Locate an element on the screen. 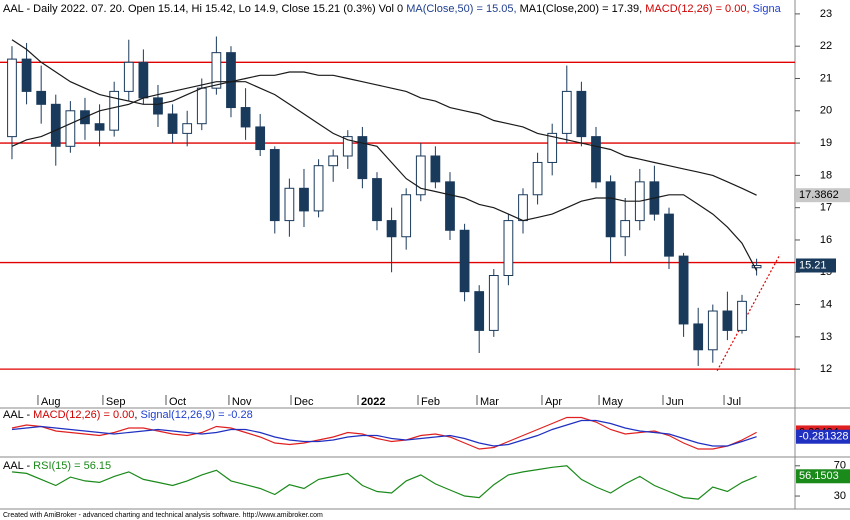 The image size is (850, 520). x-tick-label: 2022 is located at coordinates (373, 402).